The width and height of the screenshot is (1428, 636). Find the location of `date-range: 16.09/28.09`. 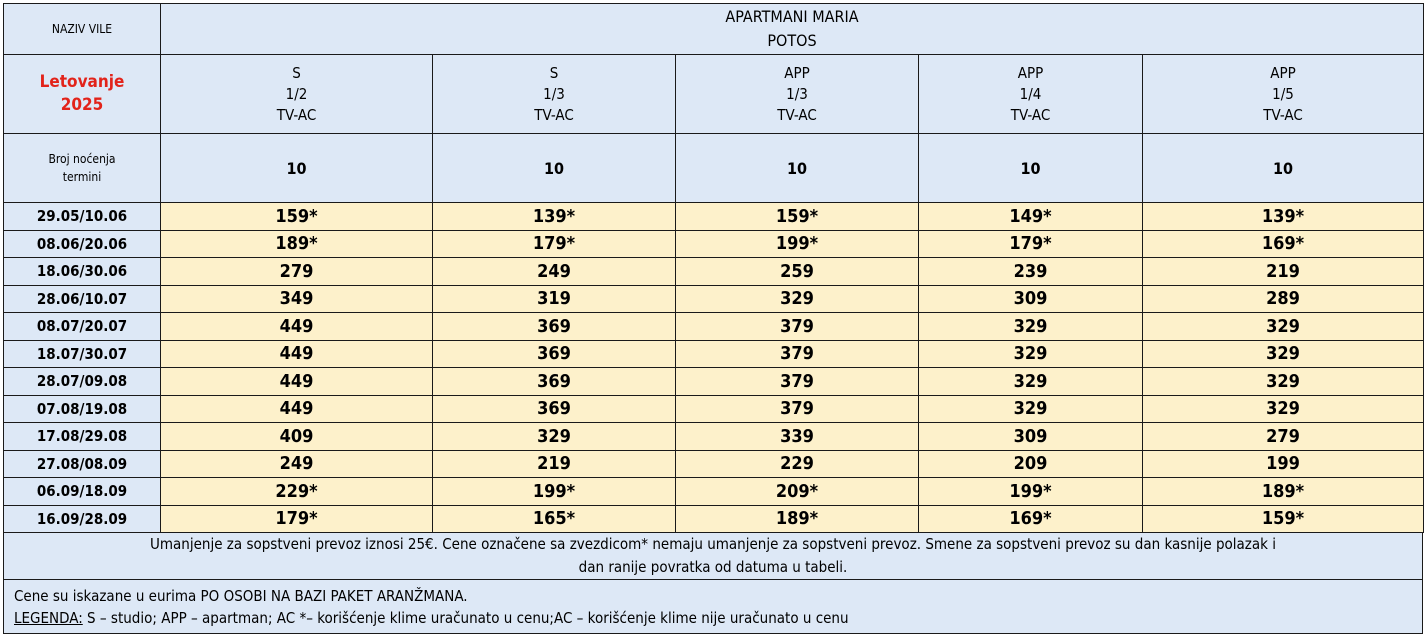

date-range: 16.09/28.09 is located at coordinates (82, 518).